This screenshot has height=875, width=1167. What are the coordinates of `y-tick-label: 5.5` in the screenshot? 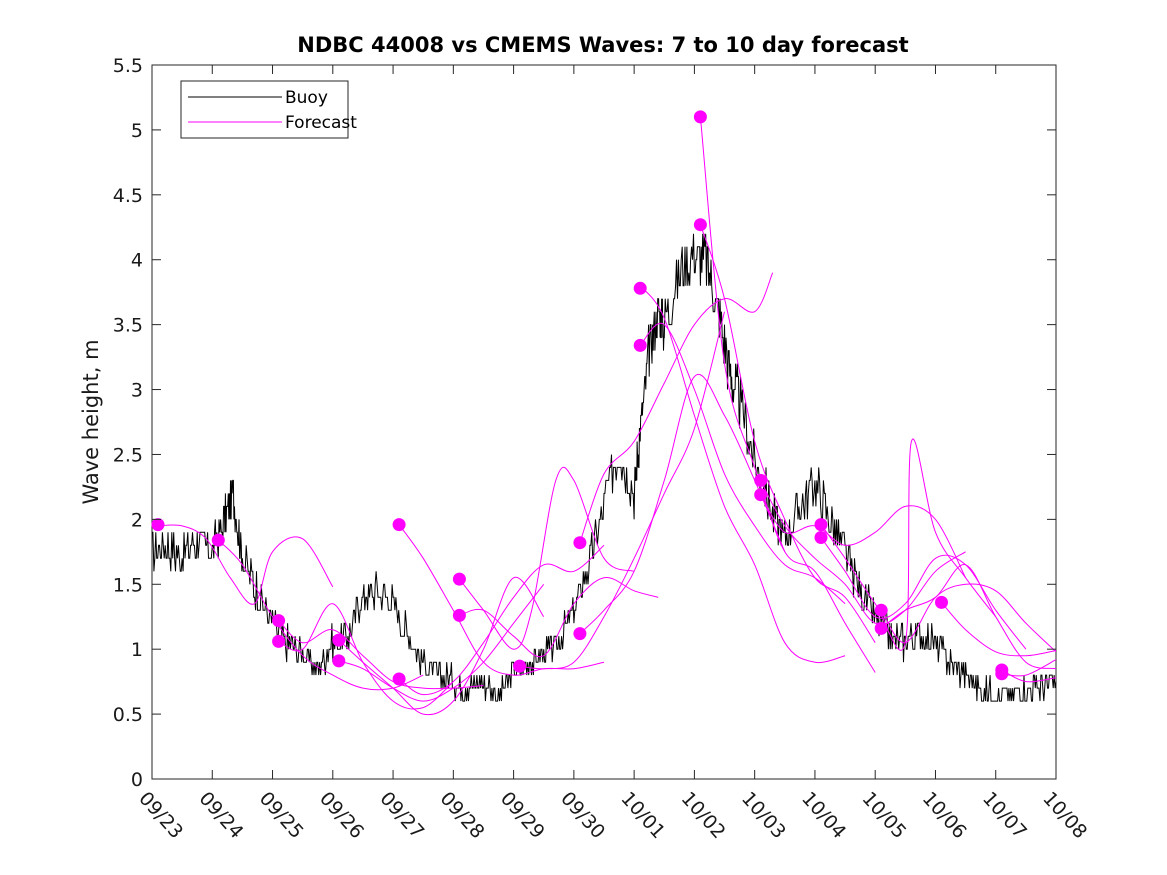 It's located at (128, 66).